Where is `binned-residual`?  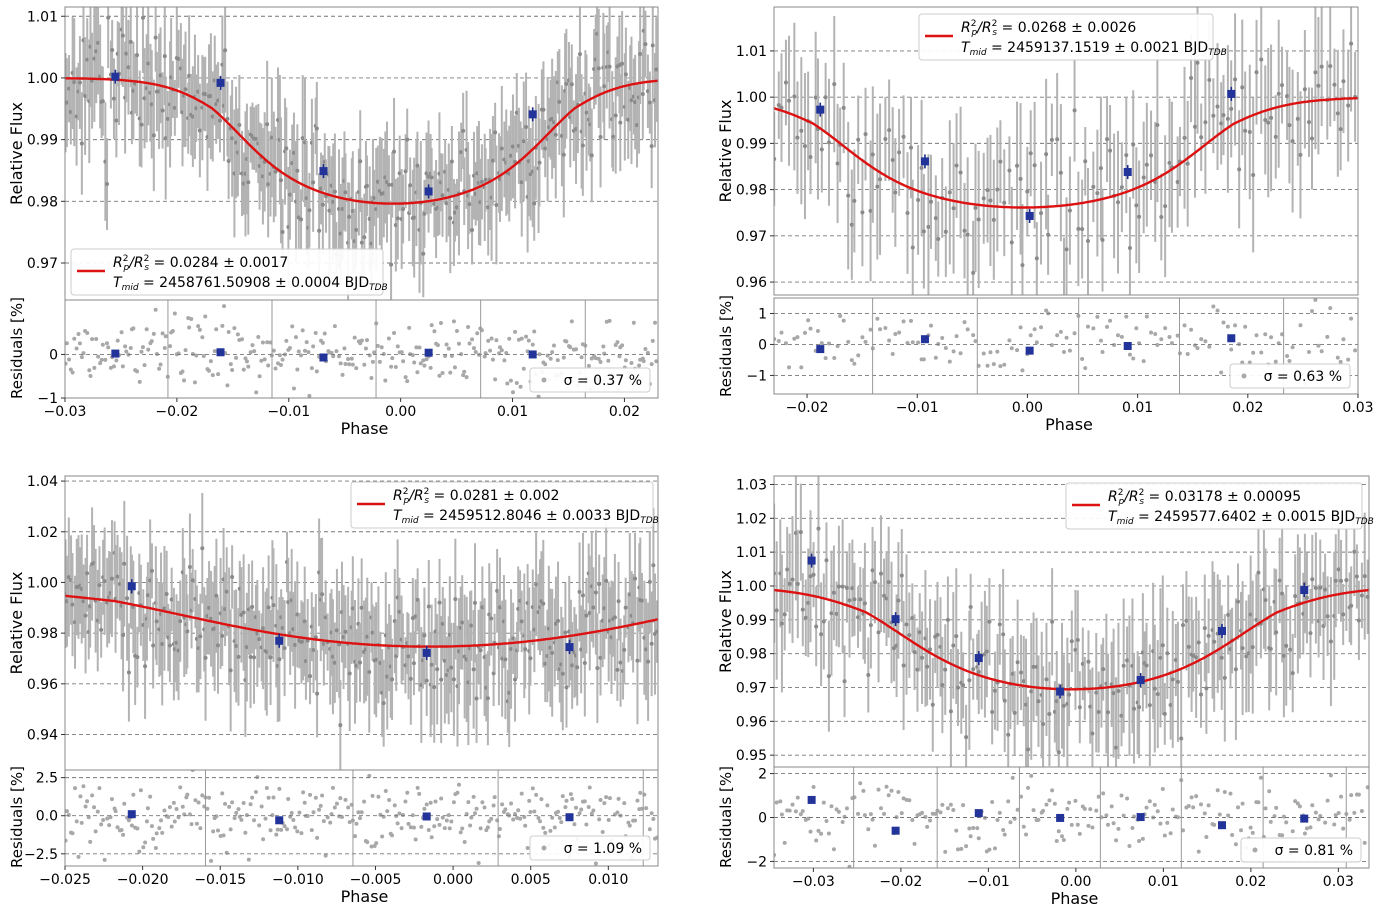 binned-residual is located at coordinates (532, 354).